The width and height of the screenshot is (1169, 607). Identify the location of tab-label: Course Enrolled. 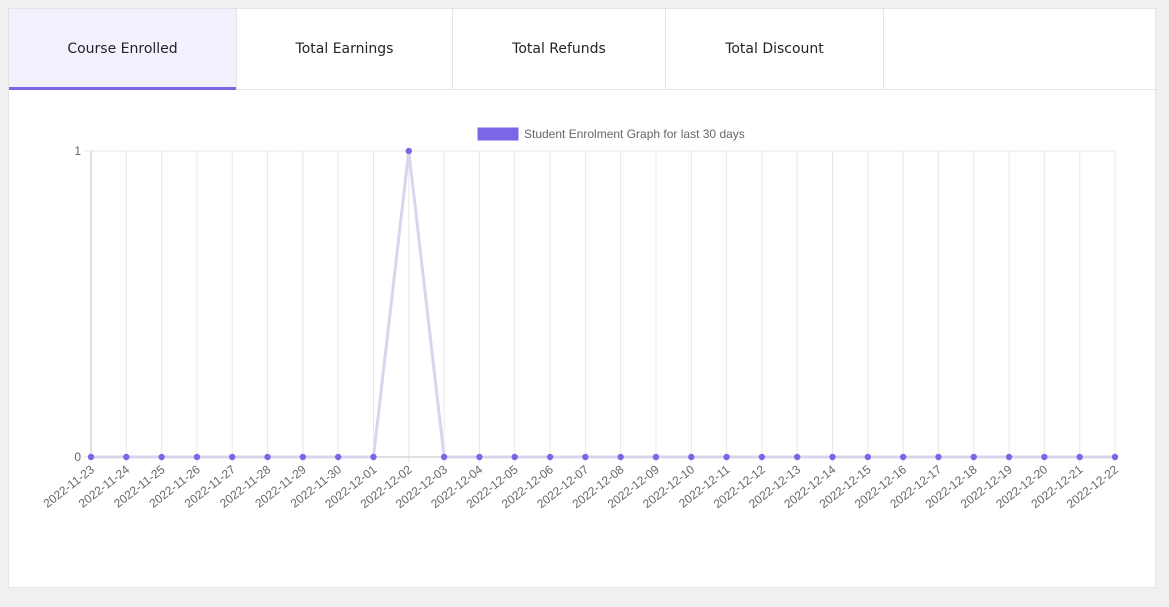
(122, 49).